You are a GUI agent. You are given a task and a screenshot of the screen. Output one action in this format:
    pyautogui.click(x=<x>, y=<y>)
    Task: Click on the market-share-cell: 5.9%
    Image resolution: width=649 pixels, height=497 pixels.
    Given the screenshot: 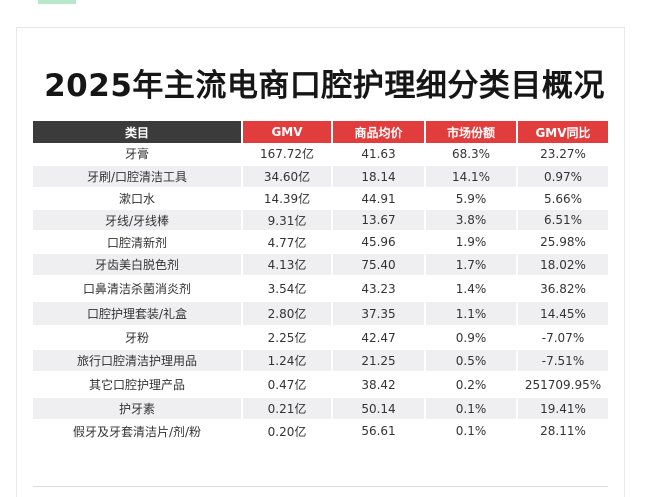 What is the action you would take?
    pyautogui.click(x=471, y=199)
    